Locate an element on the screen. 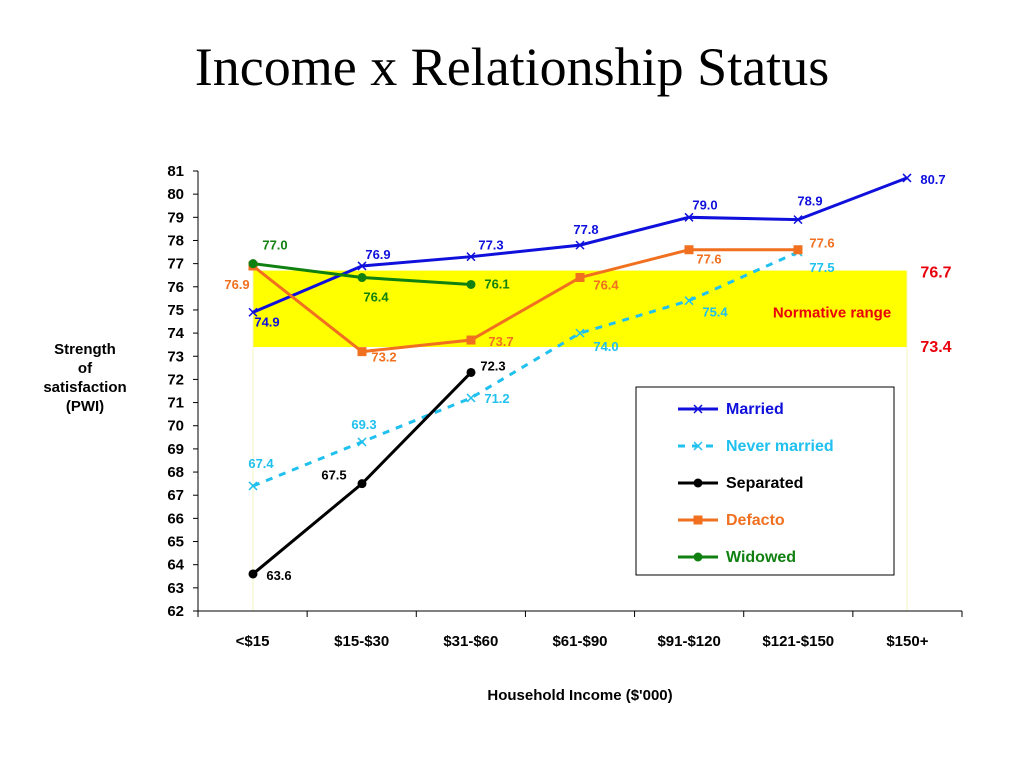  y-tick-label: 68 is located at coordinates (175, 472).